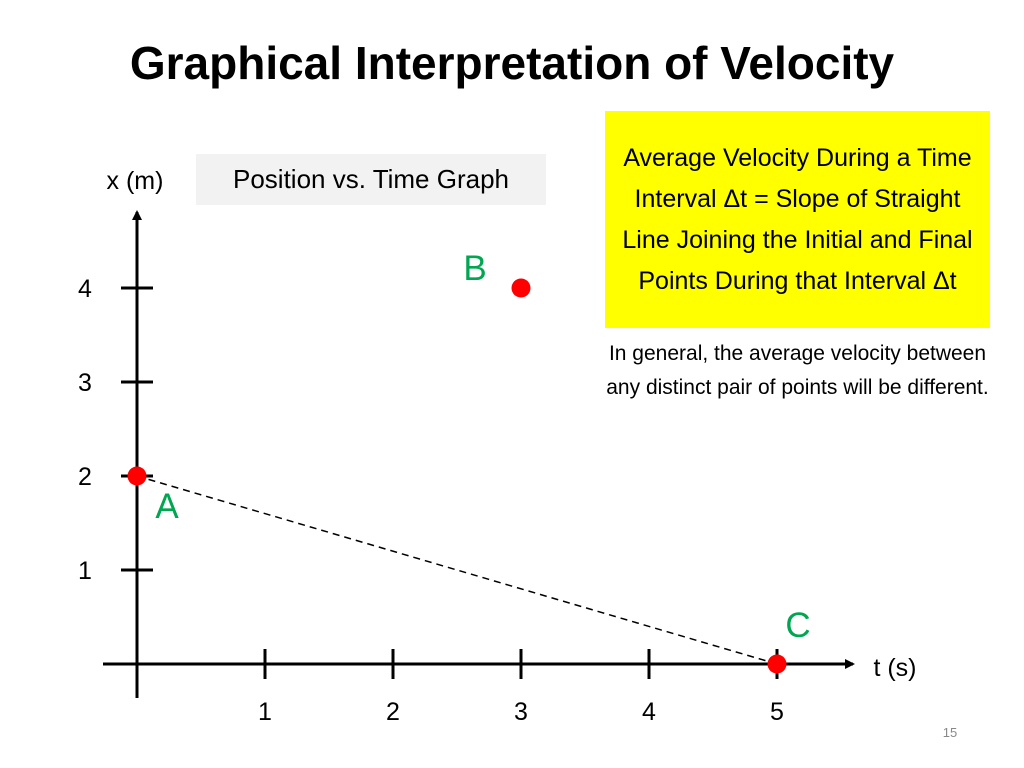 Image resolution: width=1024 pixels, height=768 pixels. Describe the element at coordinates (85, 289) in the screenshot. I see `y-tick-label-4: 4` at that location.